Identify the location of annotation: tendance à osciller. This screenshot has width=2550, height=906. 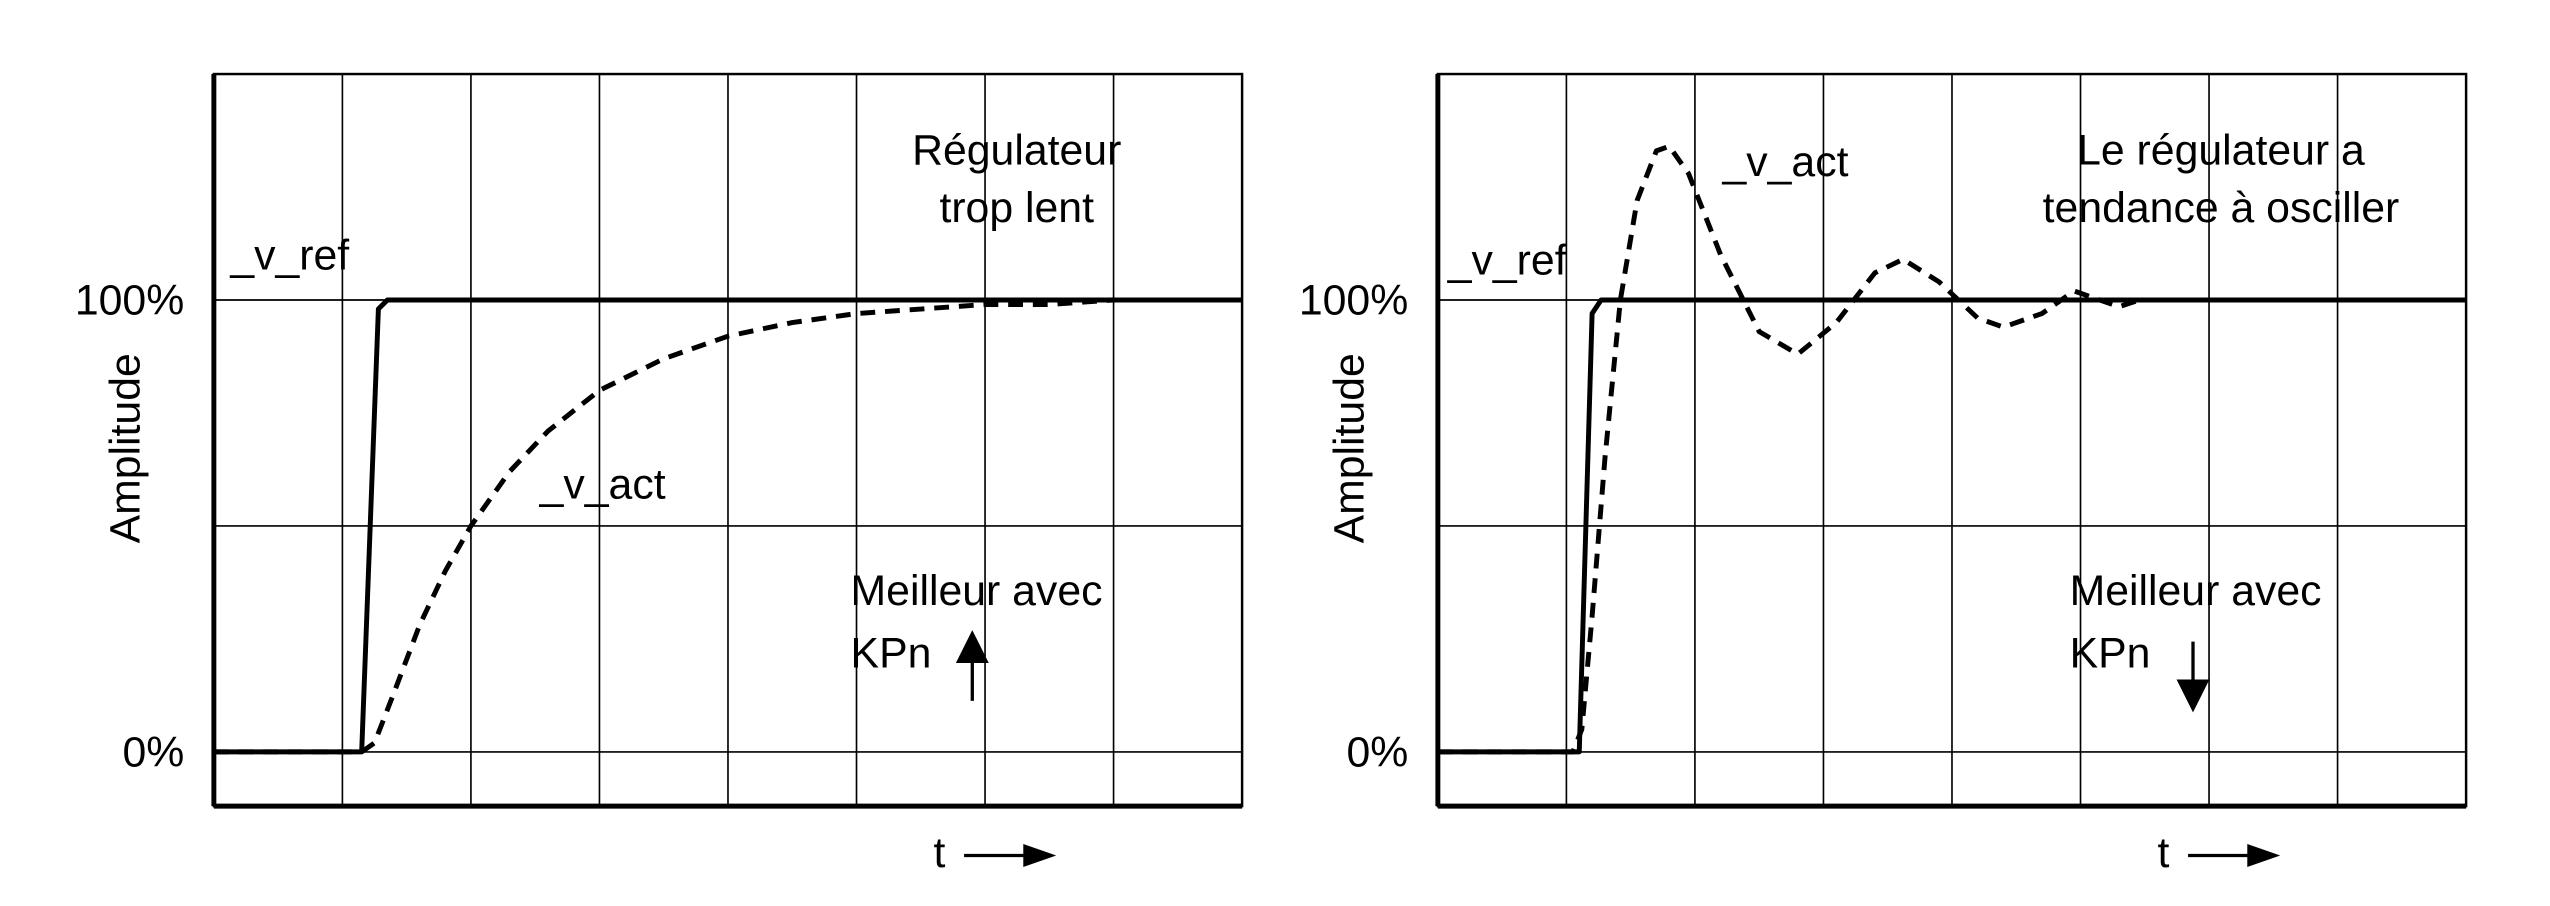
(2221, 208).